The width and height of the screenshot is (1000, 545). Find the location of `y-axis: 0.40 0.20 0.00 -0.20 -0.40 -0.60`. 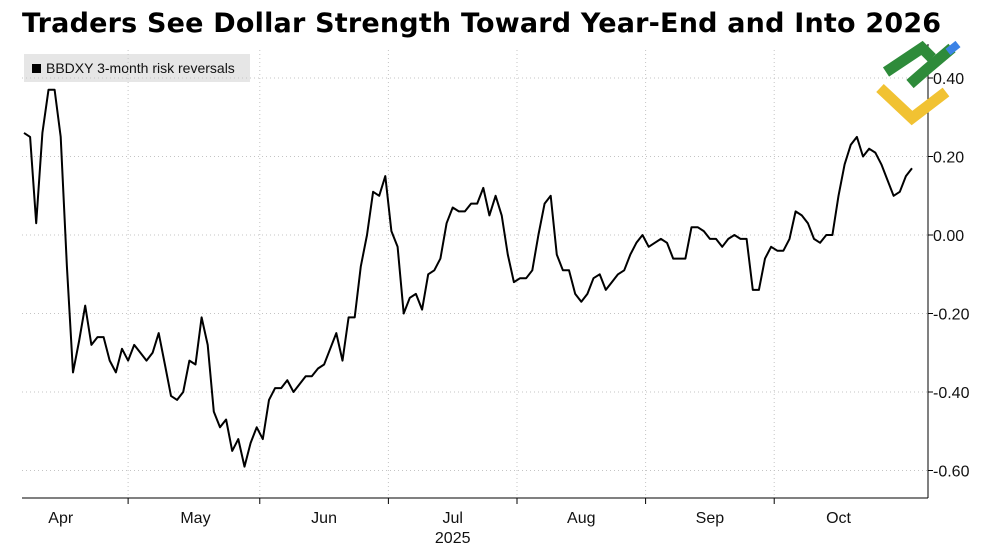

y-axis: 0.40 0.20 0.00 -0.20 -0.40 -0.60 is located at coordinates (948, 271).